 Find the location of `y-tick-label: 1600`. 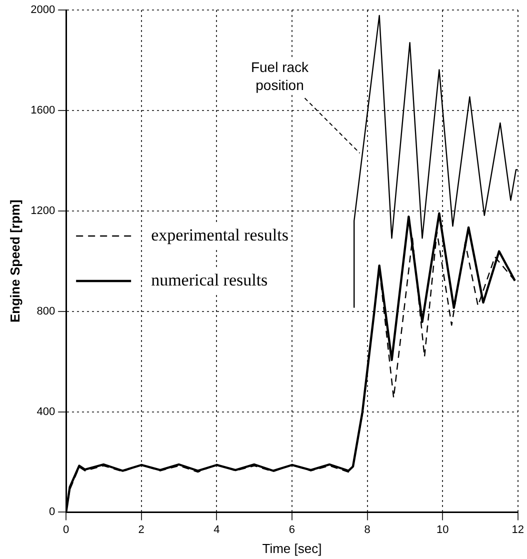

y-tick-label: 1600 is located at coordinates (43, 110).